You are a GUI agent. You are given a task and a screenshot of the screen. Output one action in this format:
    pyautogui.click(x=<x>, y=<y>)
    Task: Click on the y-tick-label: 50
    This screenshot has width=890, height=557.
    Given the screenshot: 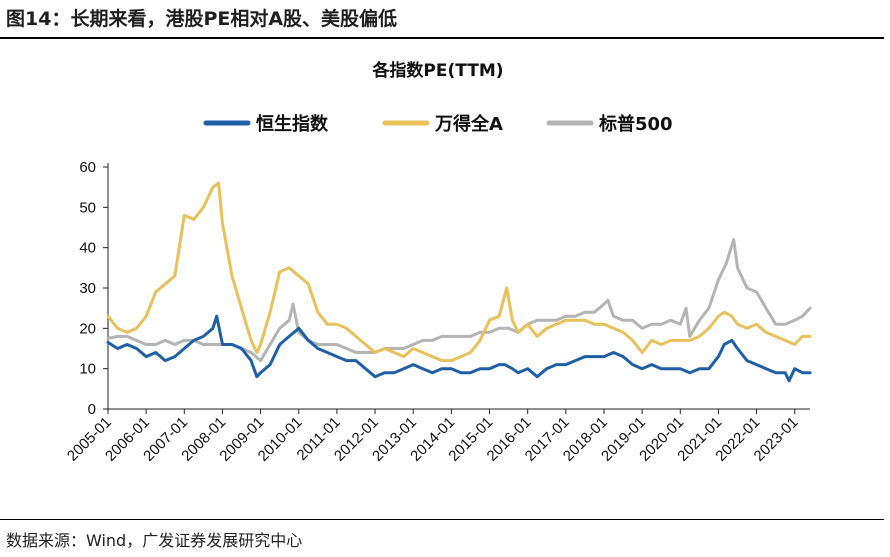 What is the action you would take?
    pyautogui.click(x=87, y=207)
    